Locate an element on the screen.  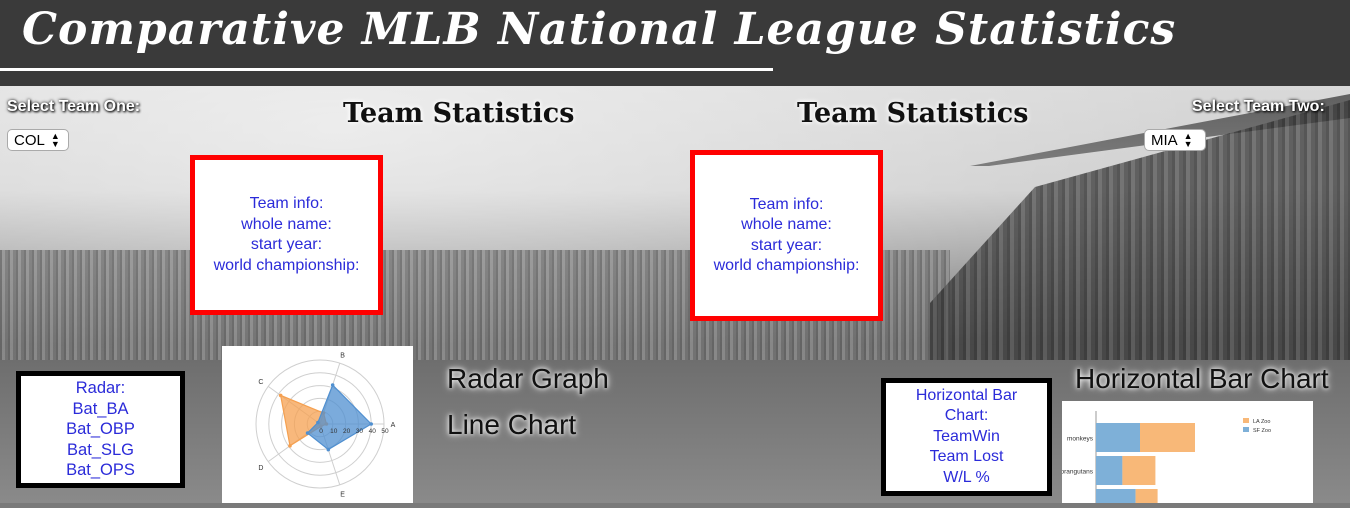
hbar-box-line: TeamWin is located at coordinates (966, 436).